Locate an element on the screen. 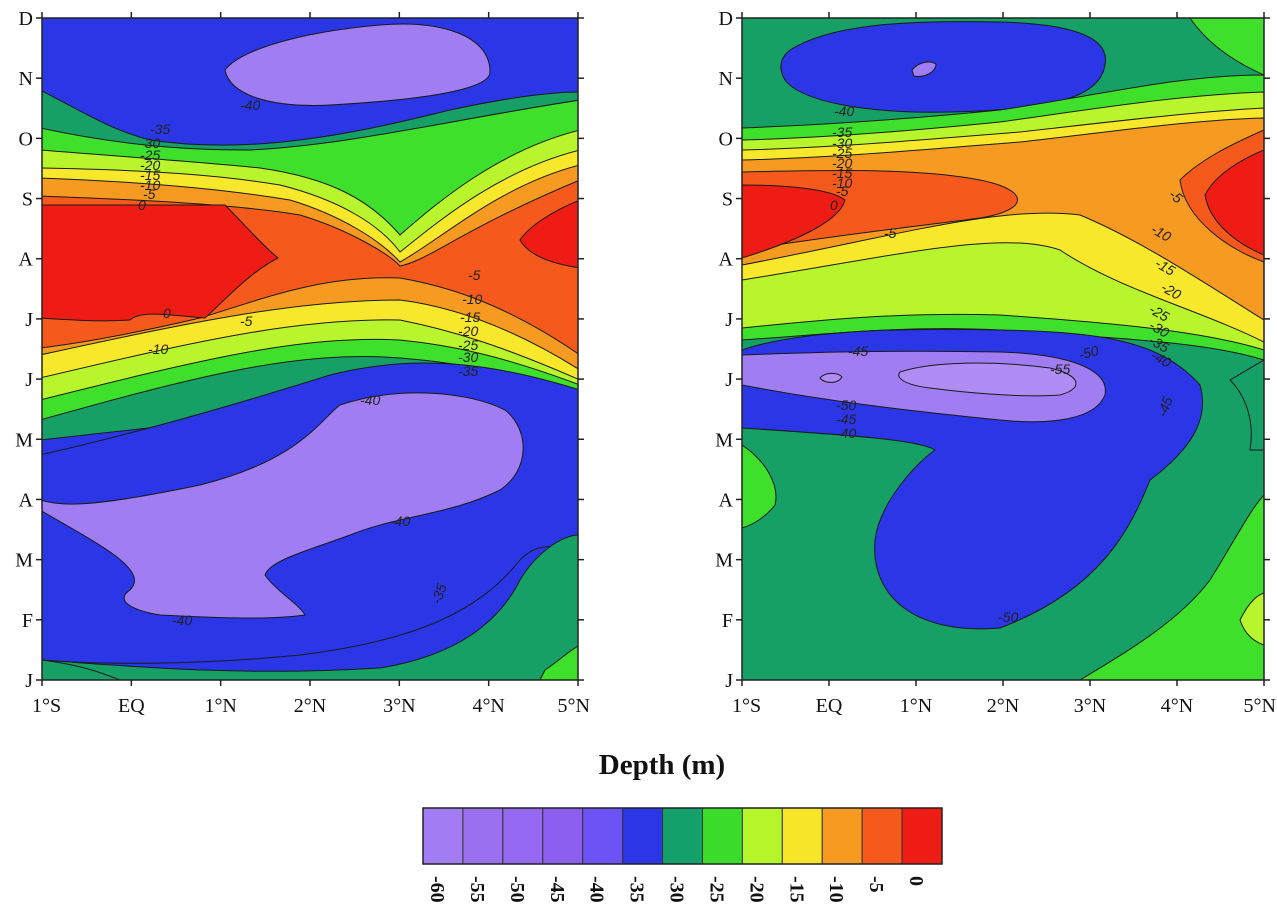 This screenshot has width=1277, height=913. right-core-red is located at coordinates (794, 221).